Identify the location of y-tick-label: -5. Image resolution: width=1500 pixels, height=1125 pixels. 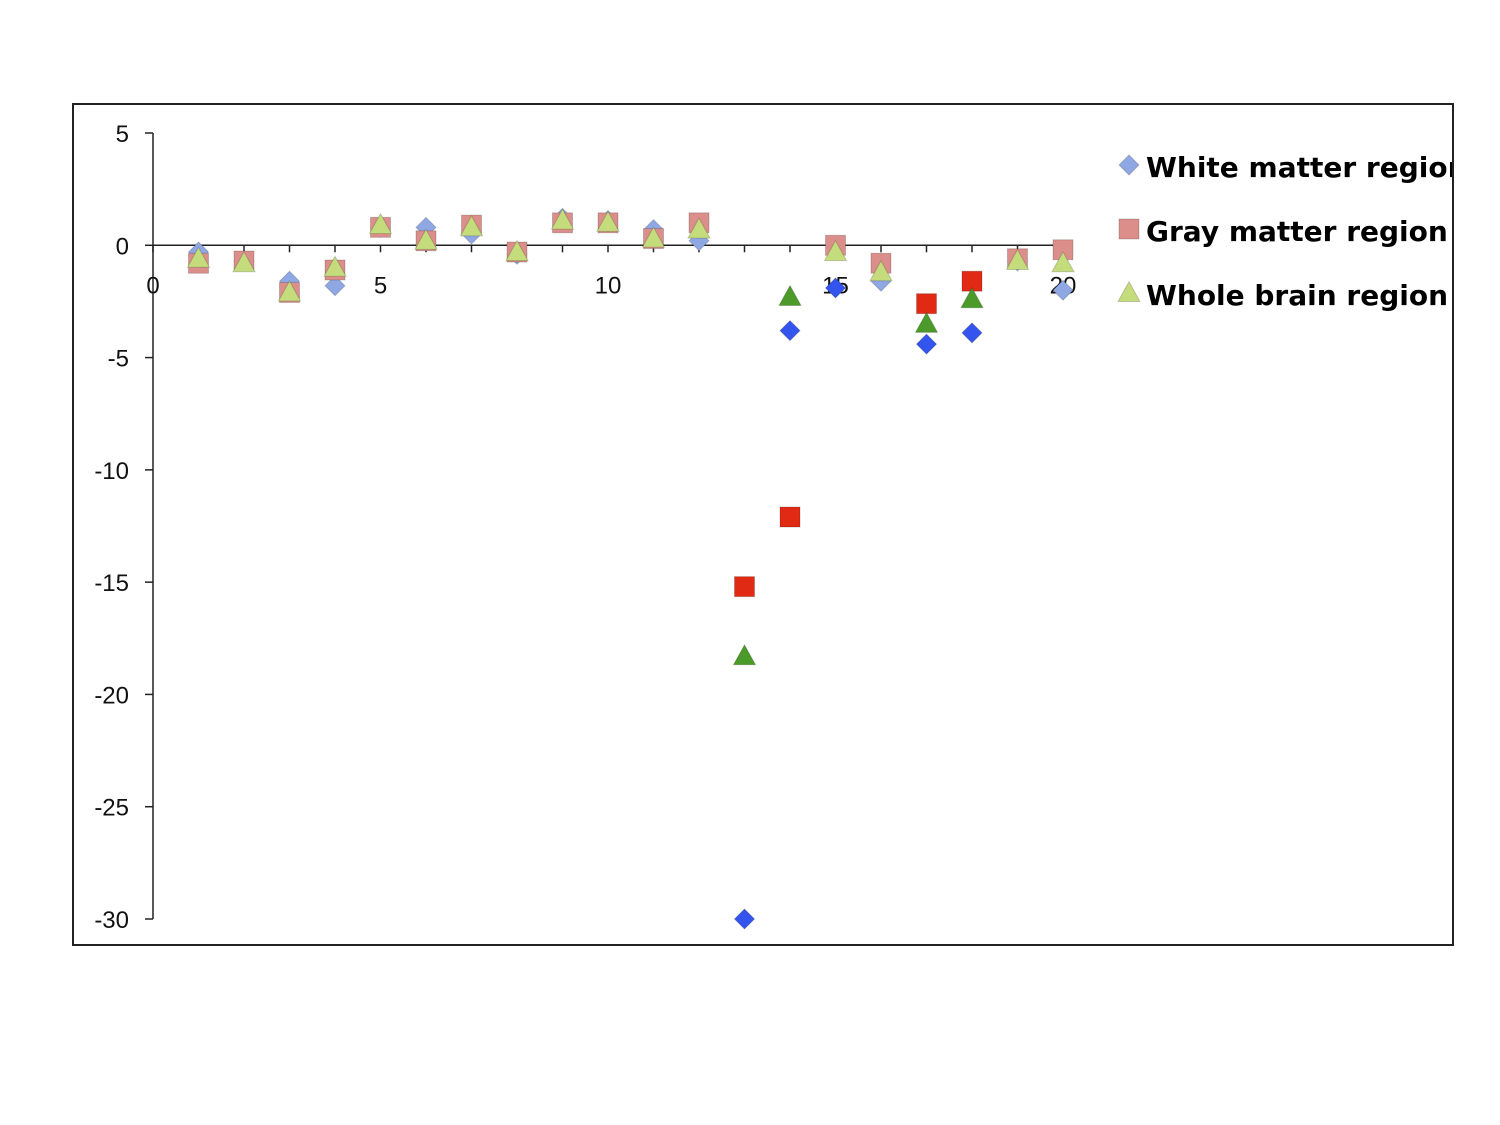
(118, 359).